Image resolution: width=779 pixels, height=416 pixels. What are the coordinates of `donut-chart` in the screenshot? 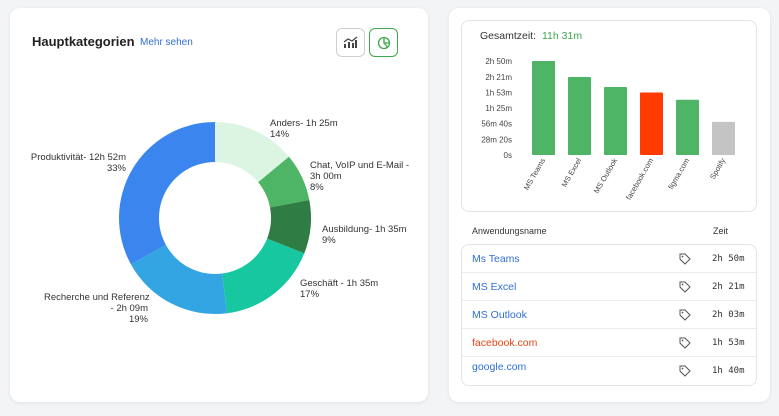 It's located at (214, 218).